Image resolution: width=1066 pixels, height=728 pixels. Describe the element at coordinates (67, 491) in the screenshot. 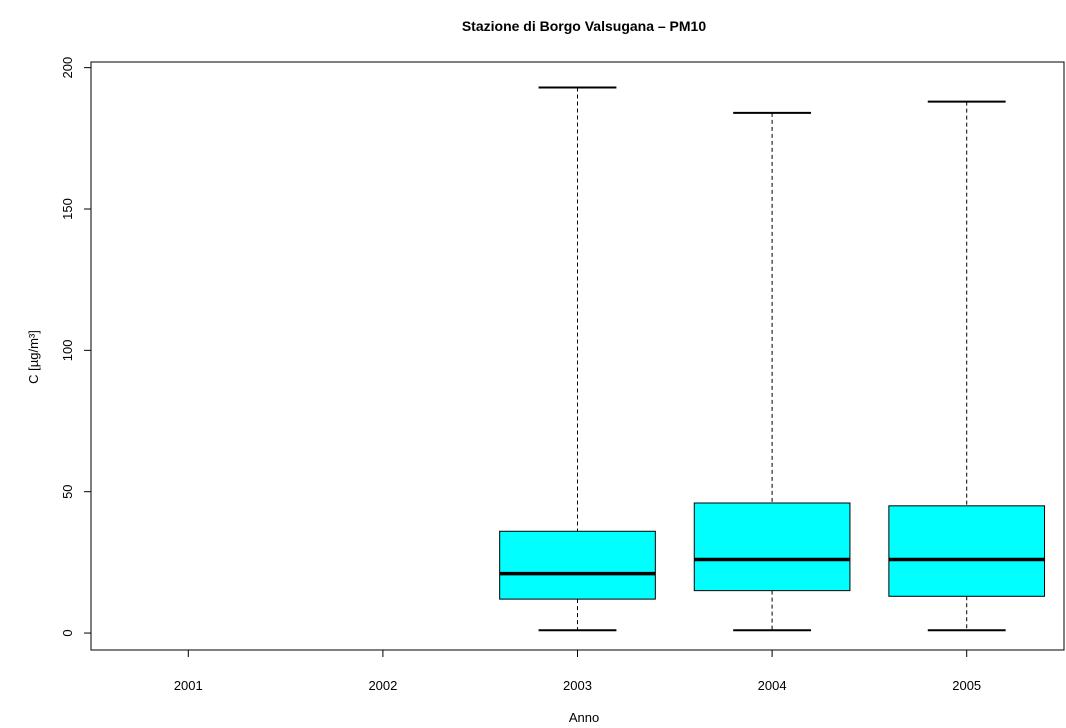

I see `y-tick-label: 50` at that location.